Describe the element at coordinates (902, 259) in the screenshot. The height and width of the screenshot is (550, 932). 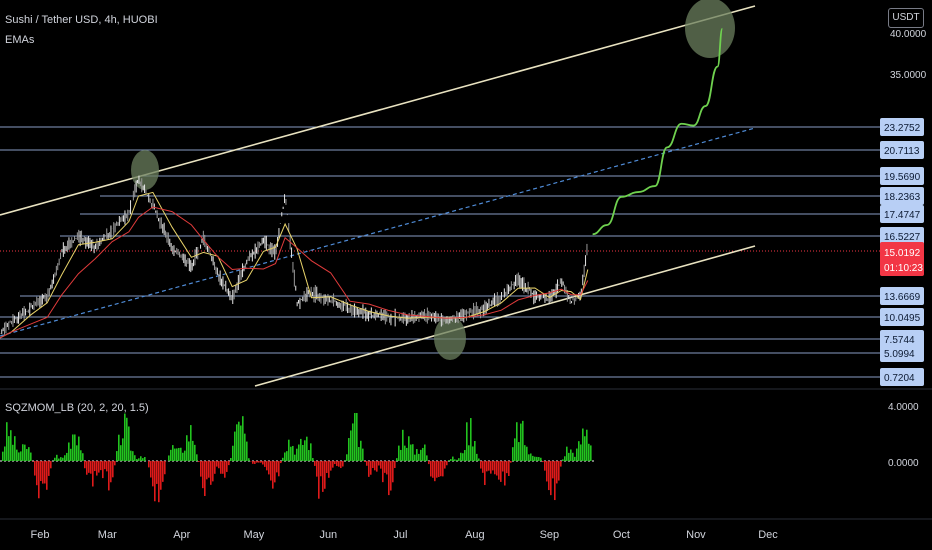
I see `current-price-tag` at that location.